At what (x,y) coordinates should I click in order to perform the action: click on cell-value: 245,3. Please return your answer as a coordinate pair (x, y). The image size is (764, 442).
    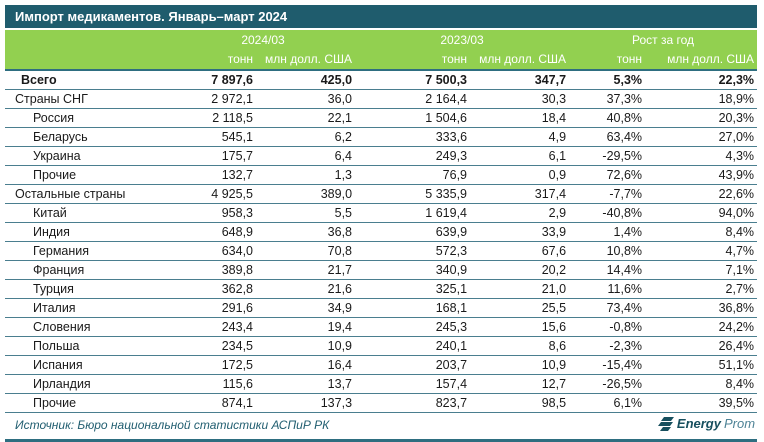
    Looking at the image, I should click on (413, 327).